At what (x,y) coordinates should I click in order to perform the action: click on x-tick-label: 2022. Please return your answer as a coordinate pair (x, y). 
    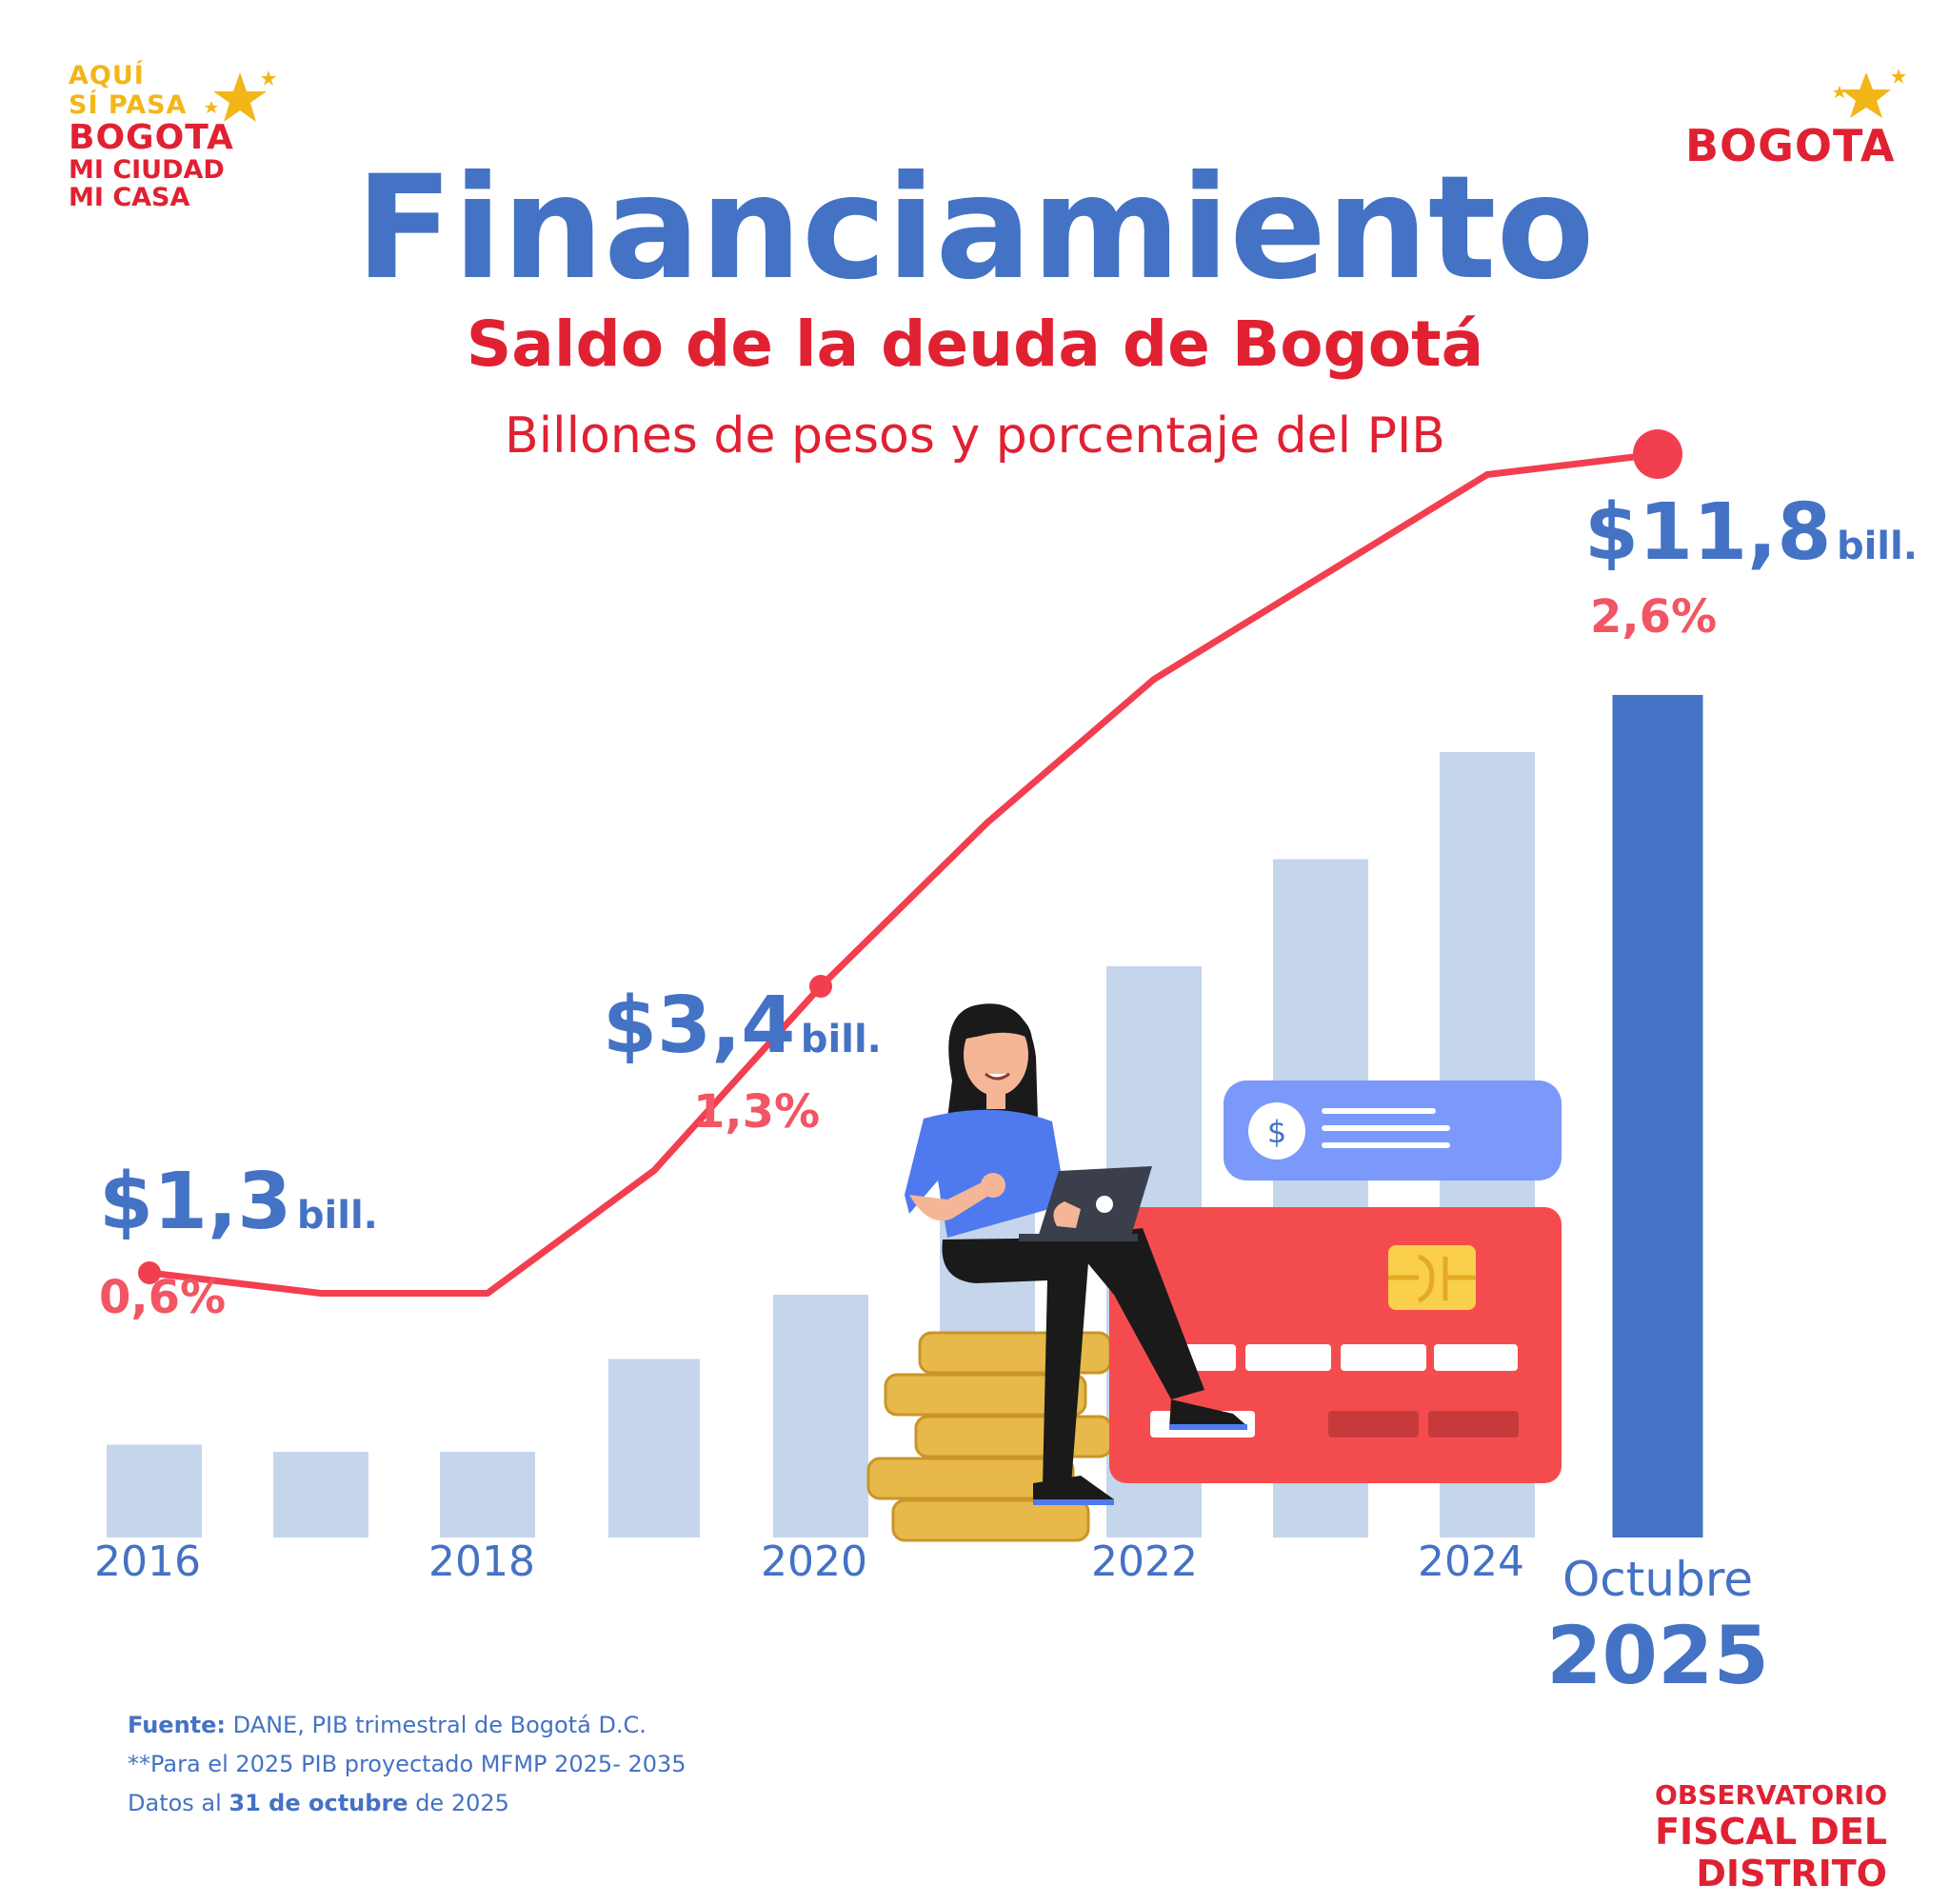
    Looking at the image, I should click on (1144, 1561).